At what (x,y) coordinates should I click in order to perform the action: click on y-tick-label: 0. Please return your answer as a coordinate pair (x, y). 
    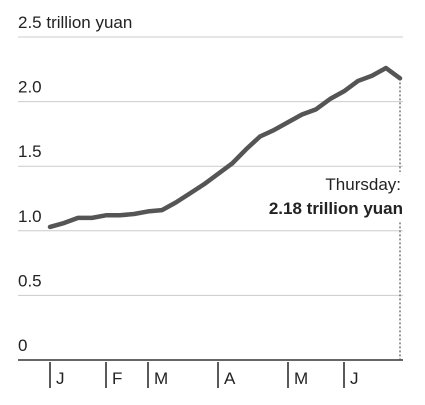
    Looking at the image, I should click on (22, 345).